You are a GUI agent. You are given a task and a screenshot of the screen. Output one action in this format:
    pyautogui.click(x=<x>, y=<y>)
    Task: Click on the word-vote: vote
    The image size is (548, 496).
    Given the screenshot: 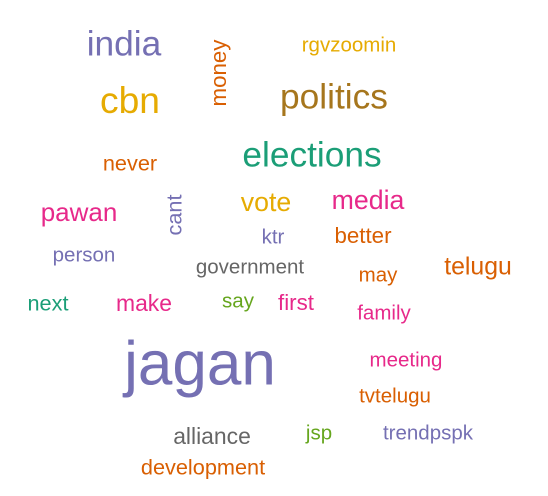 What is the action you would take?
    pyautogui.click(x=266, y=202)
    